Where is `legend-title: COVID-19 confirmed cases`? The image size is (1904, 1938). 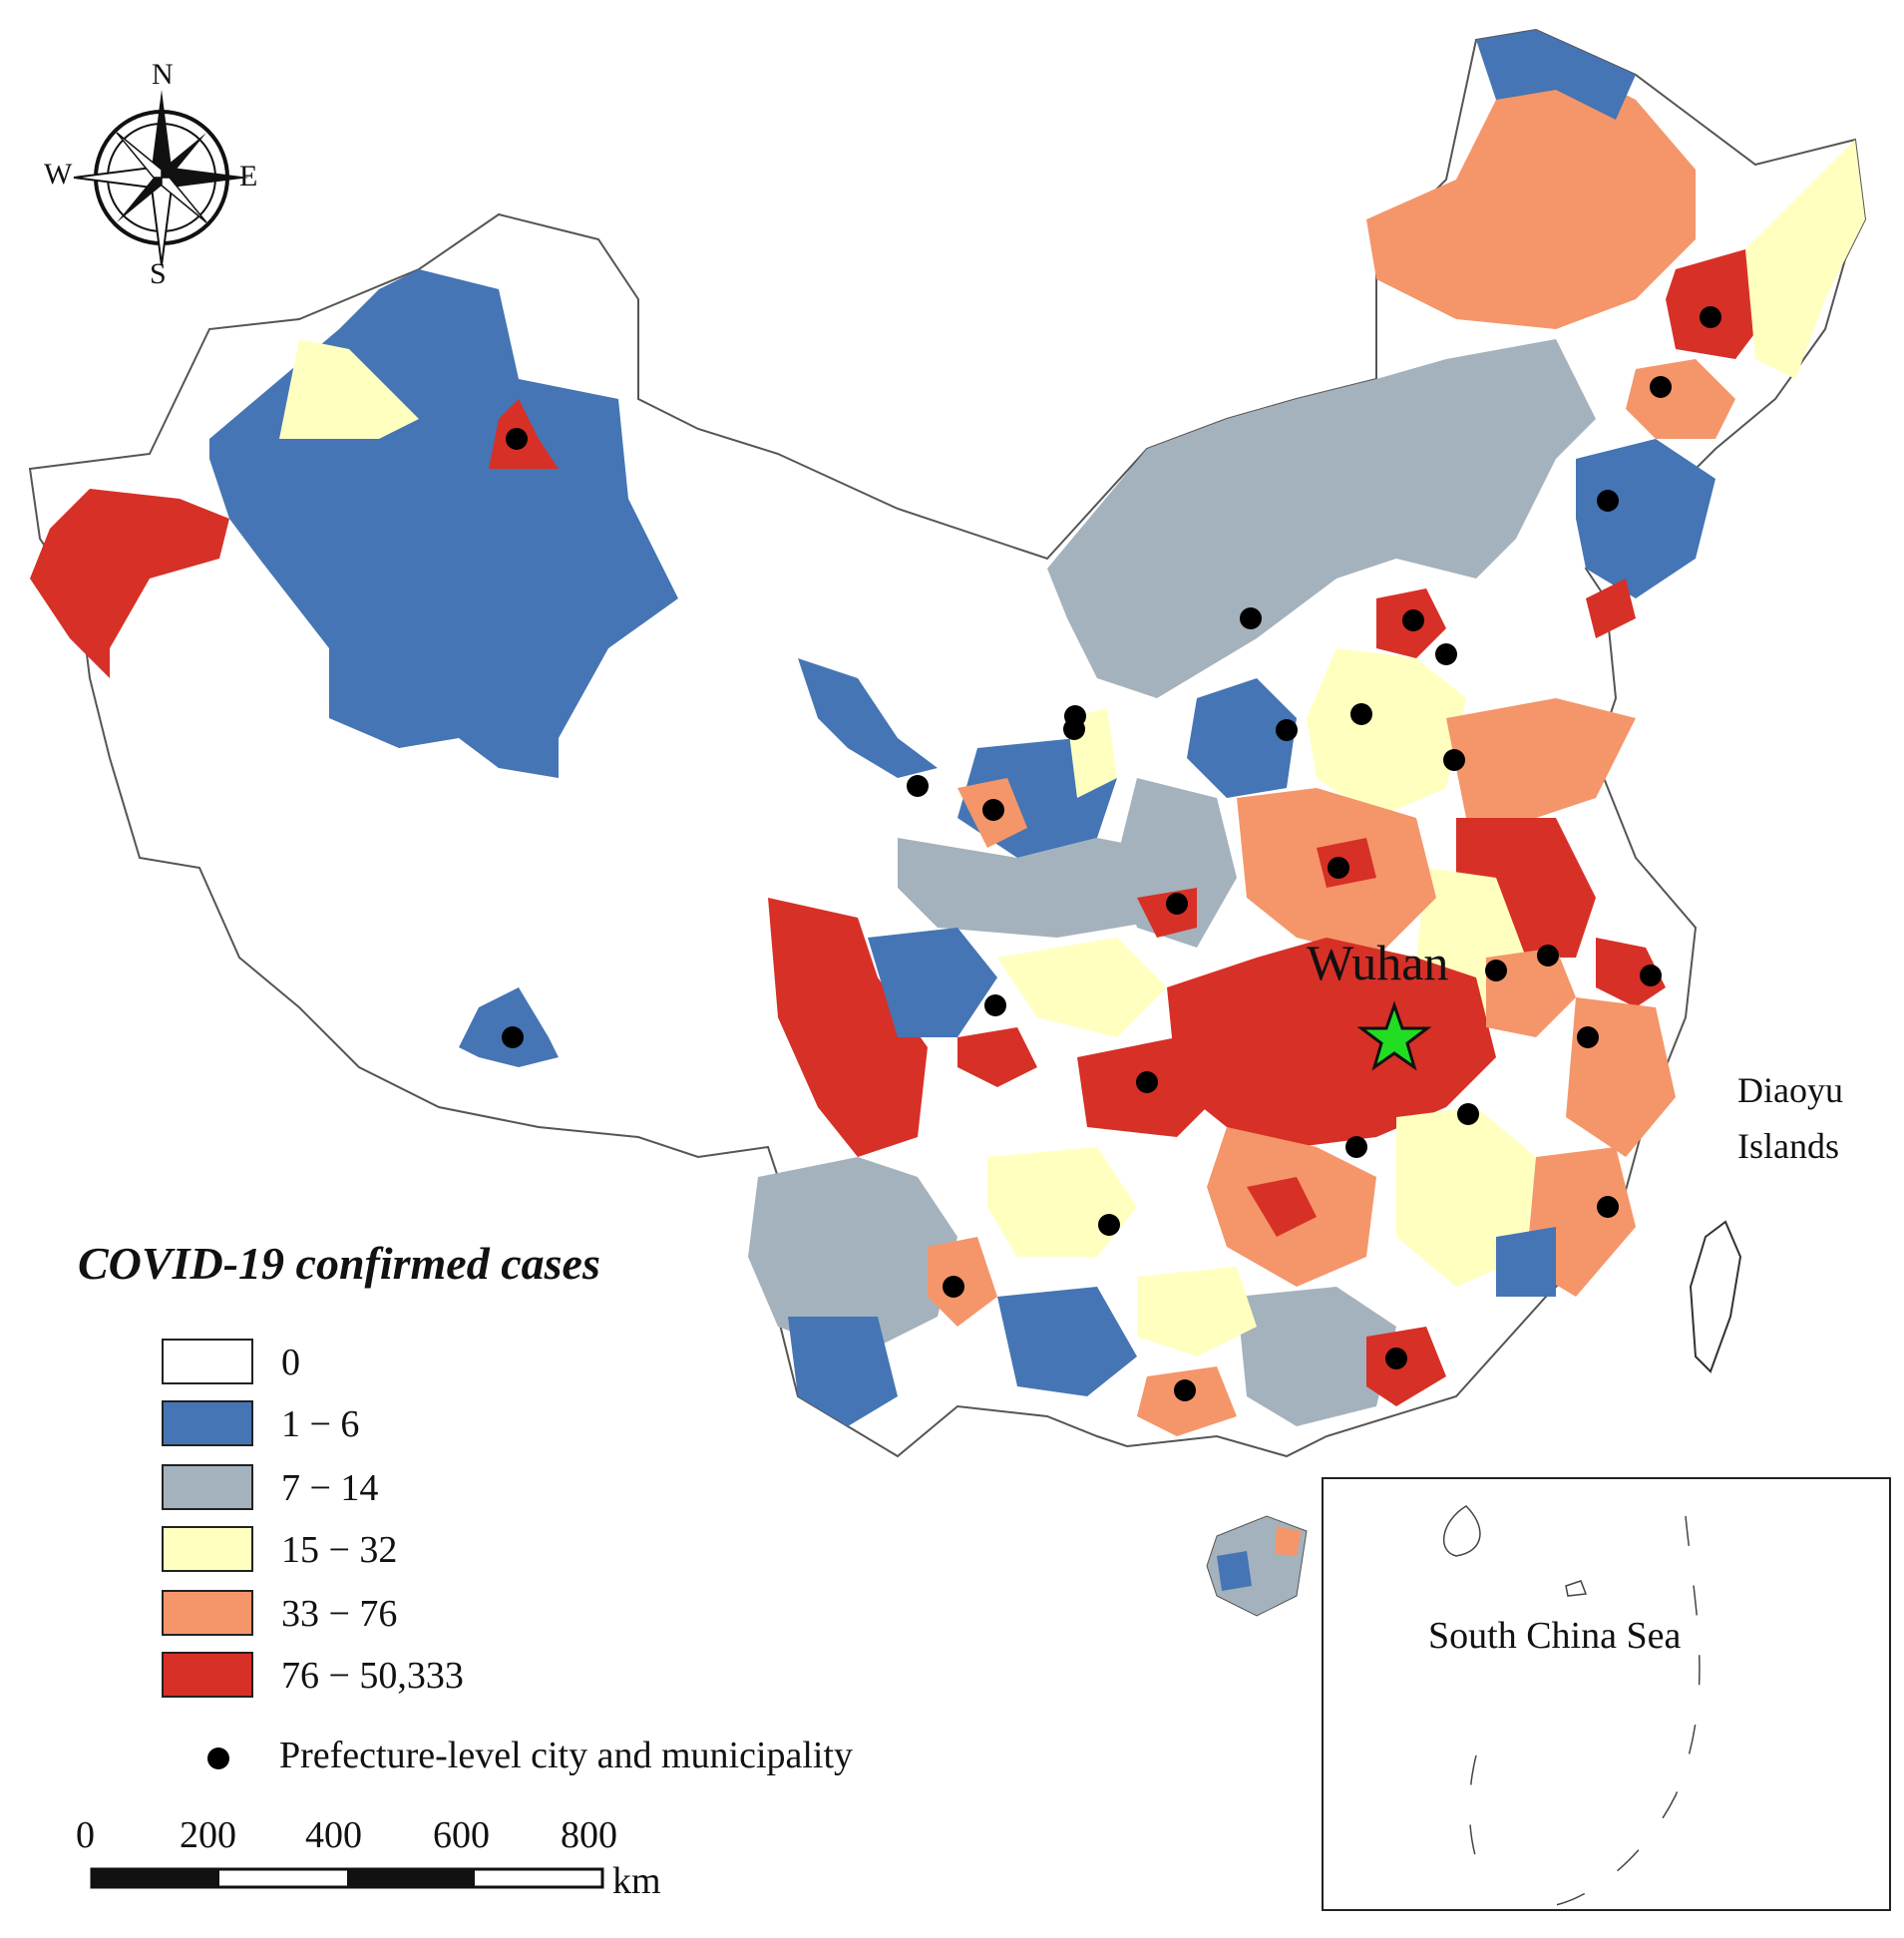 legend-title: COVID-19 confirmed cases is located at coordinates (339, 1263).